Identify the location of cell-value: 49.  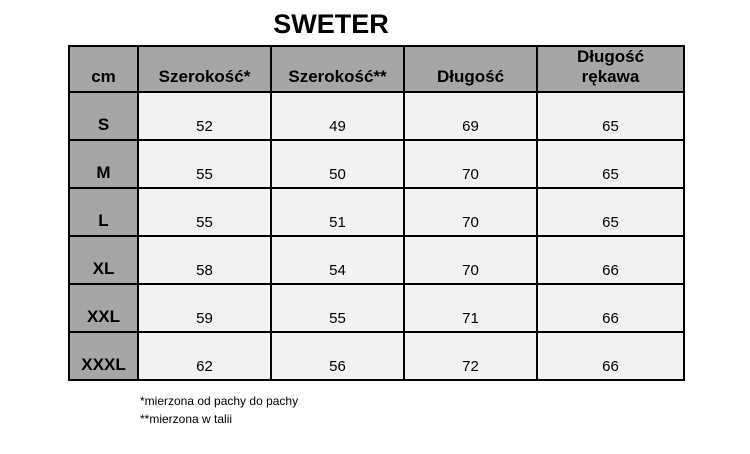
(337, 116).